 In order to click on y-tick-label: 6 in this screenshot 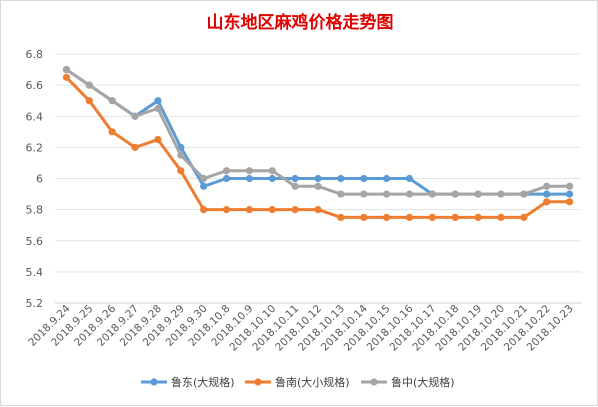, I will do `click(39, 179)`.